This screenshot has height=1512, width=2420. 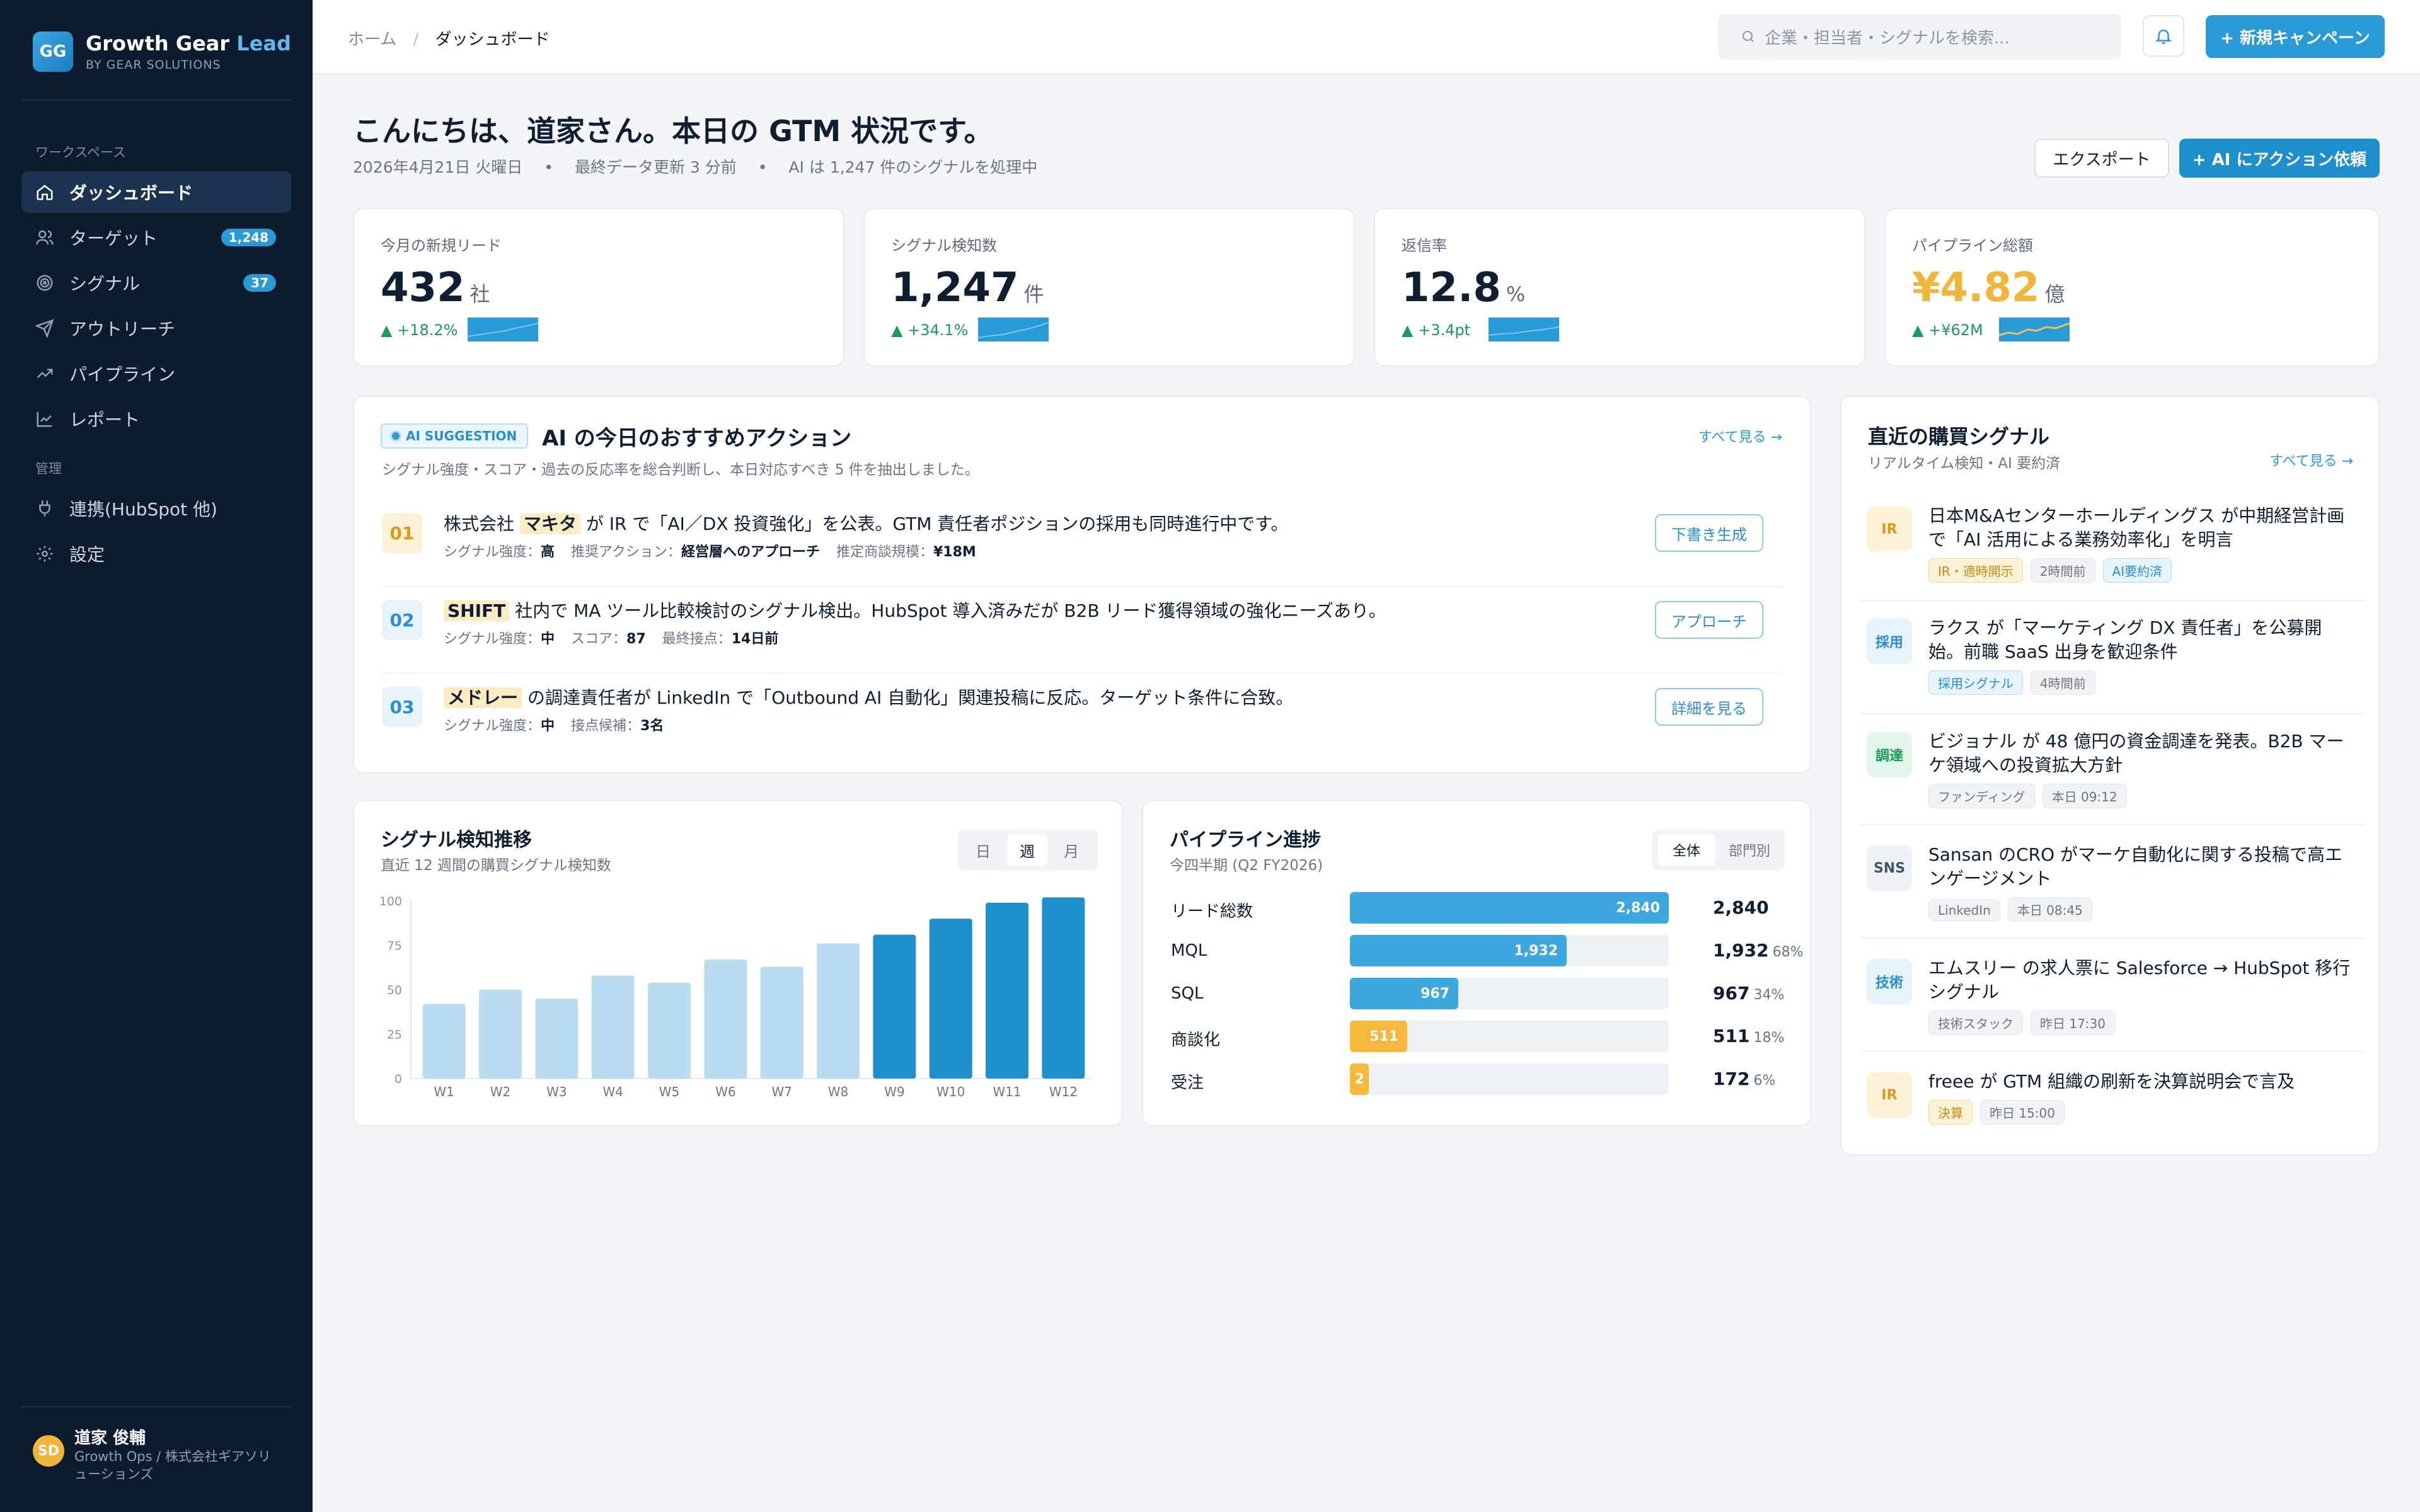 I want to click on signal-type-pill: LinkedIn, so click(x=1964, y=910).